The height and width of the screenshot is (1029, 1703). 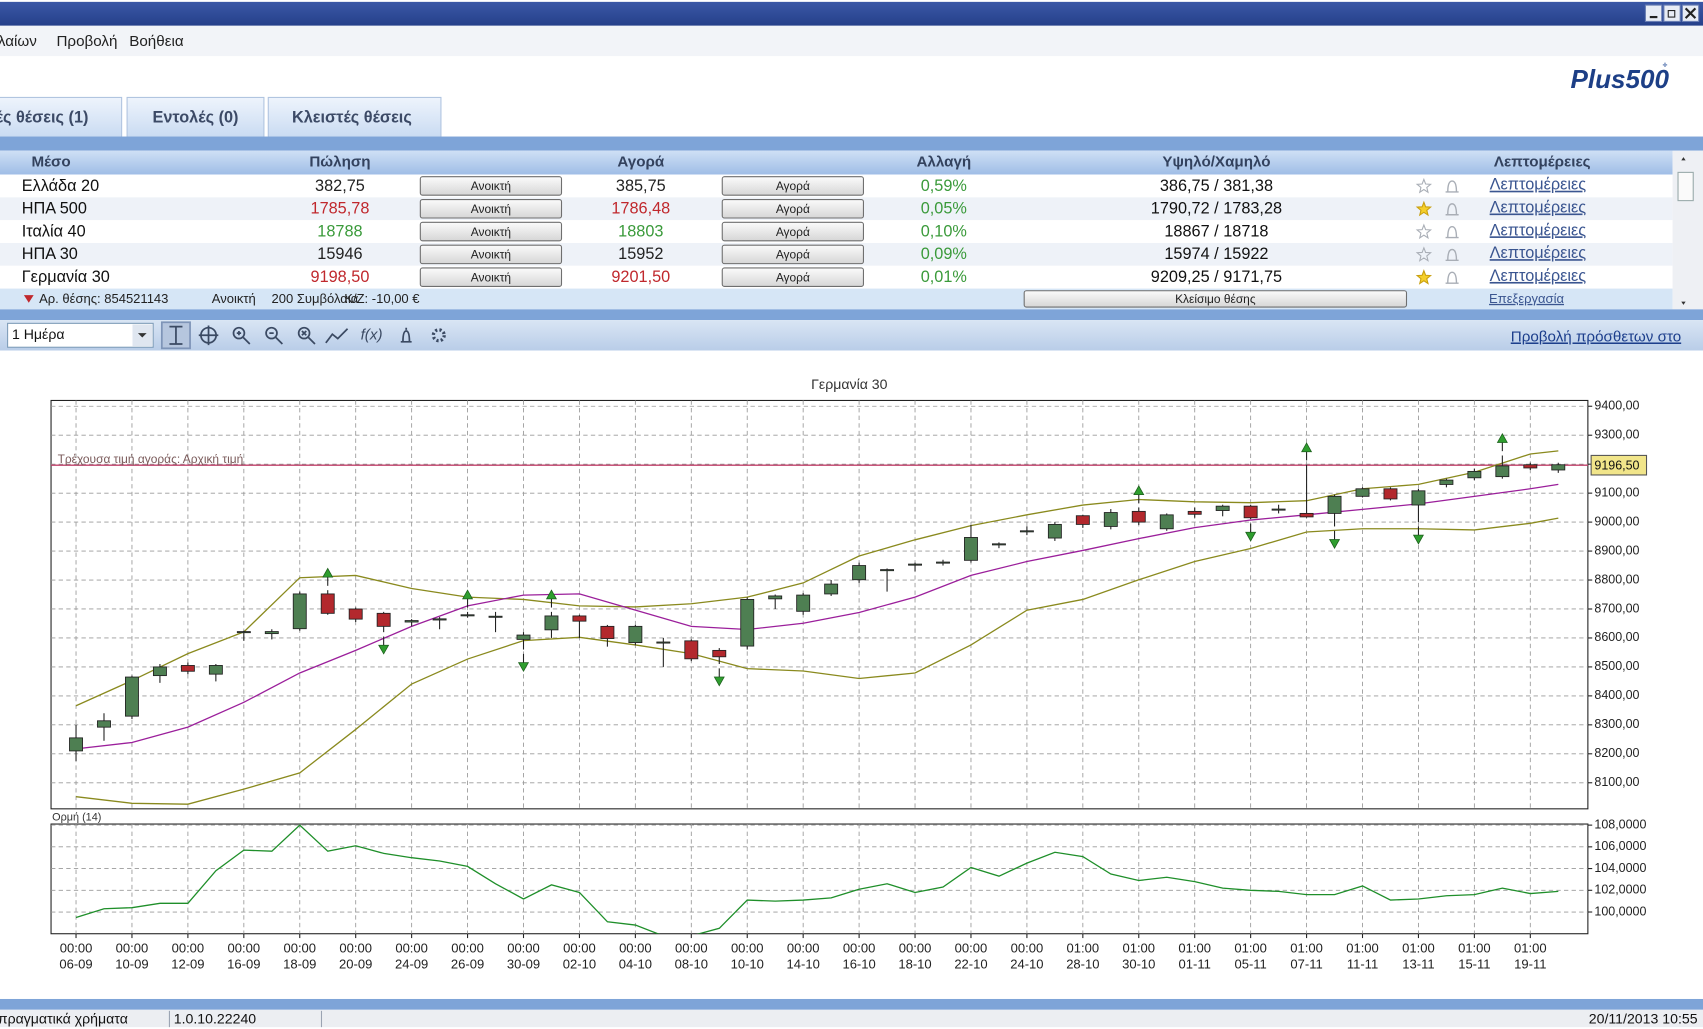 I want to click on instrument-name: Ιταλία 40, so click(x=54, y=231).